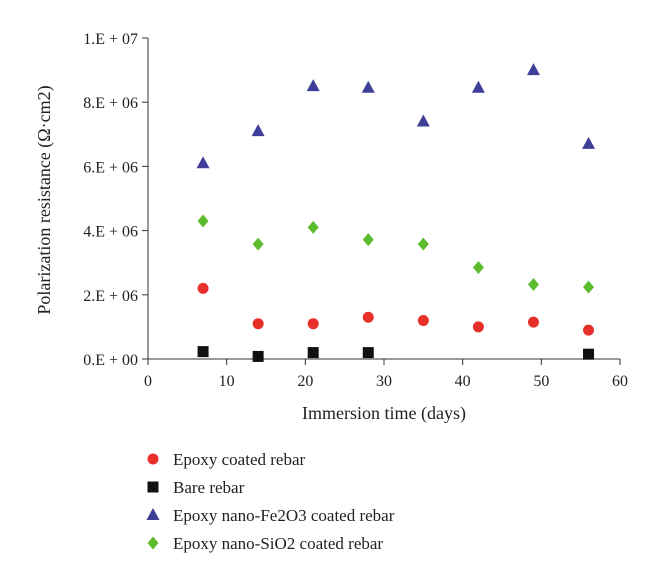 The width and height of the screenshot is (660, 586). Describe the element at coordinates (153, 459) in the screenshot. I see `legend-marker-circle` at that location.